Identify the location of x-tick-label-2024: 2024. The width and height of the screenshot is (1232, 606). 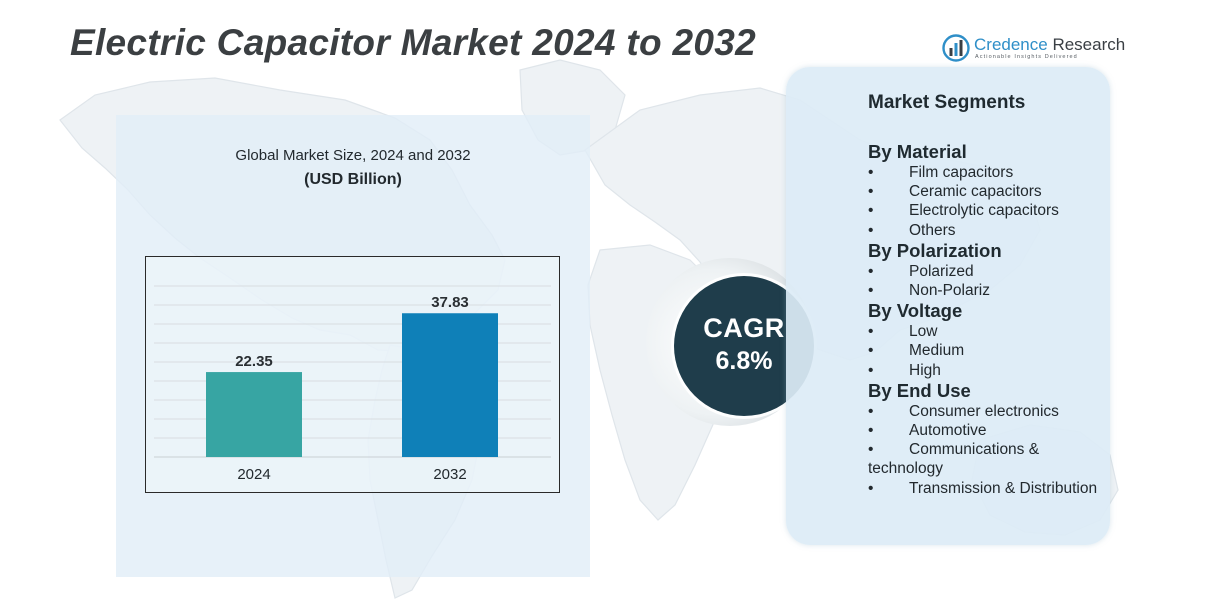
(253, 474).